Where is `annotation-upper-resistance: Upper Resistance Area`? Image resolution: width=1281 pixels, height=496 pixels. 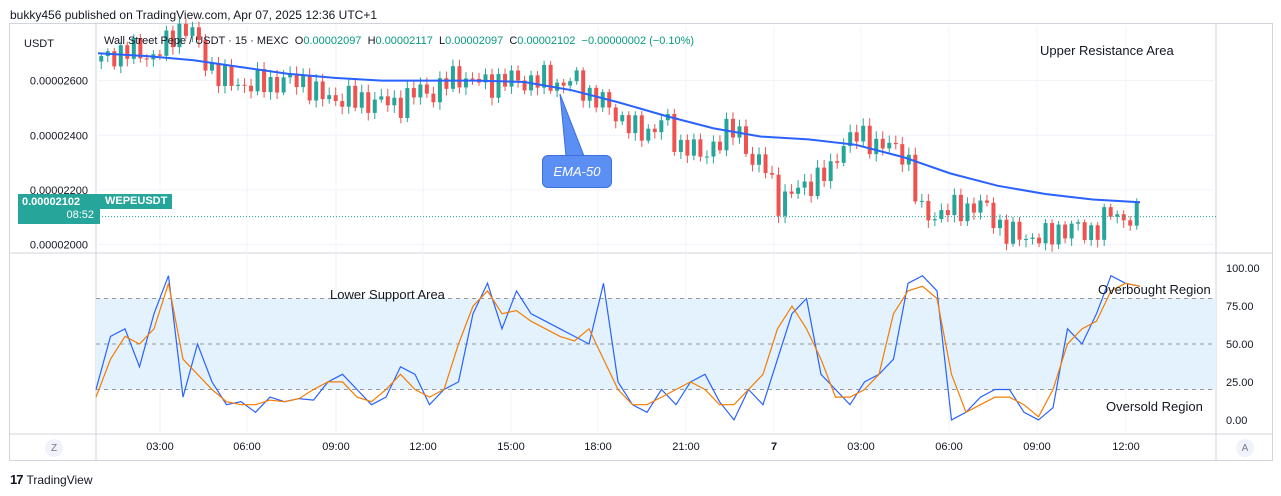
annotation-upper-resistance: Upper Resistance Area is located at coordinates (1107, 50).